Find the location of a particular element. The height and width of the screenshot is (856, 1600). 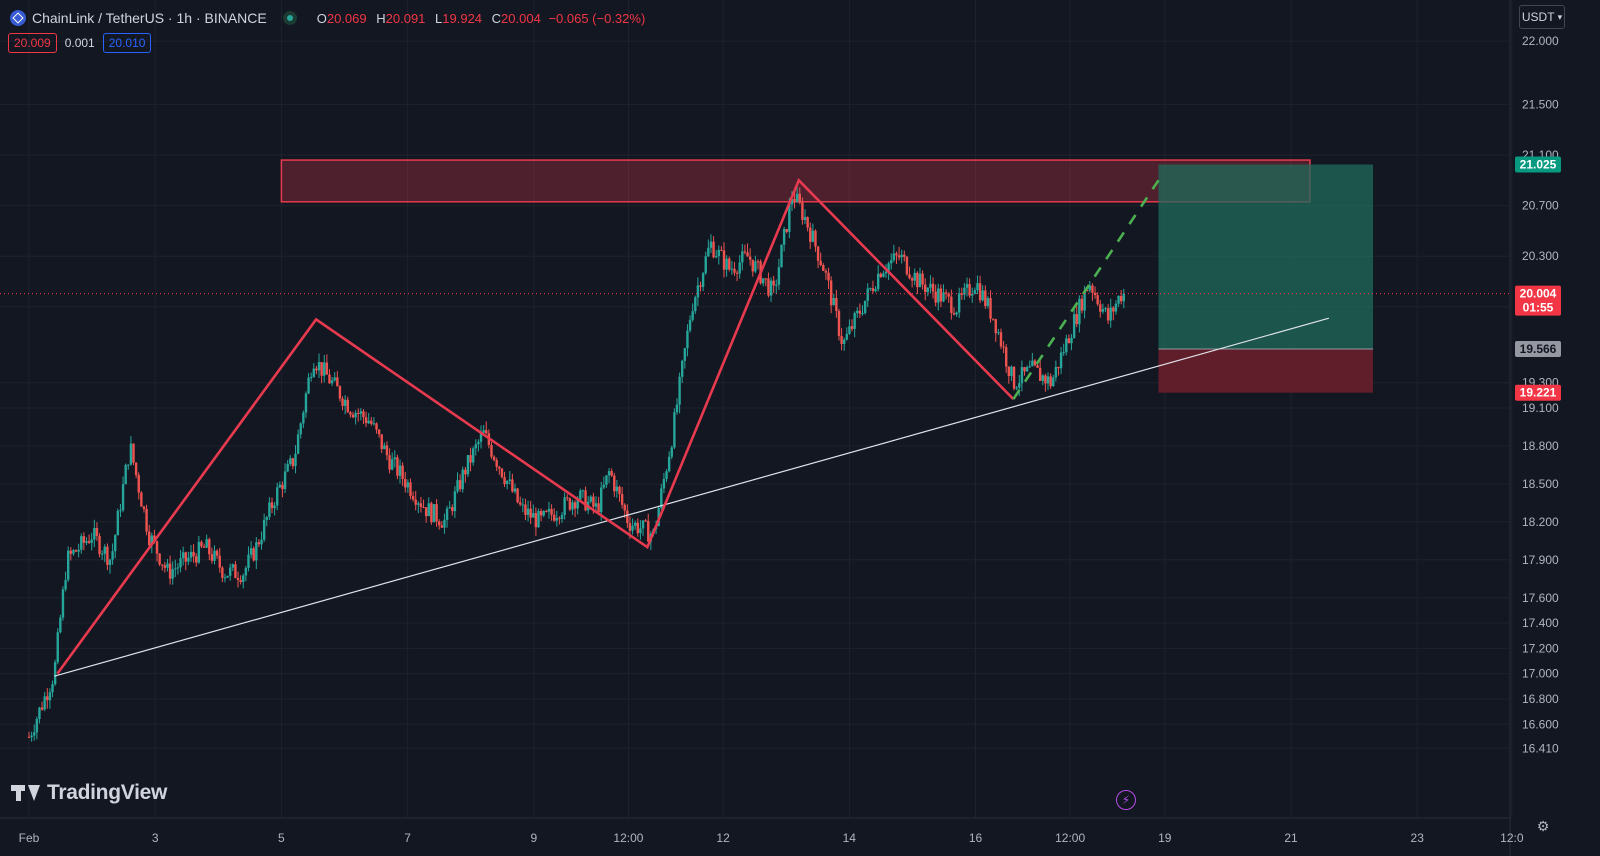

time-axis-label: 14 is located at coordinates (850, 838).